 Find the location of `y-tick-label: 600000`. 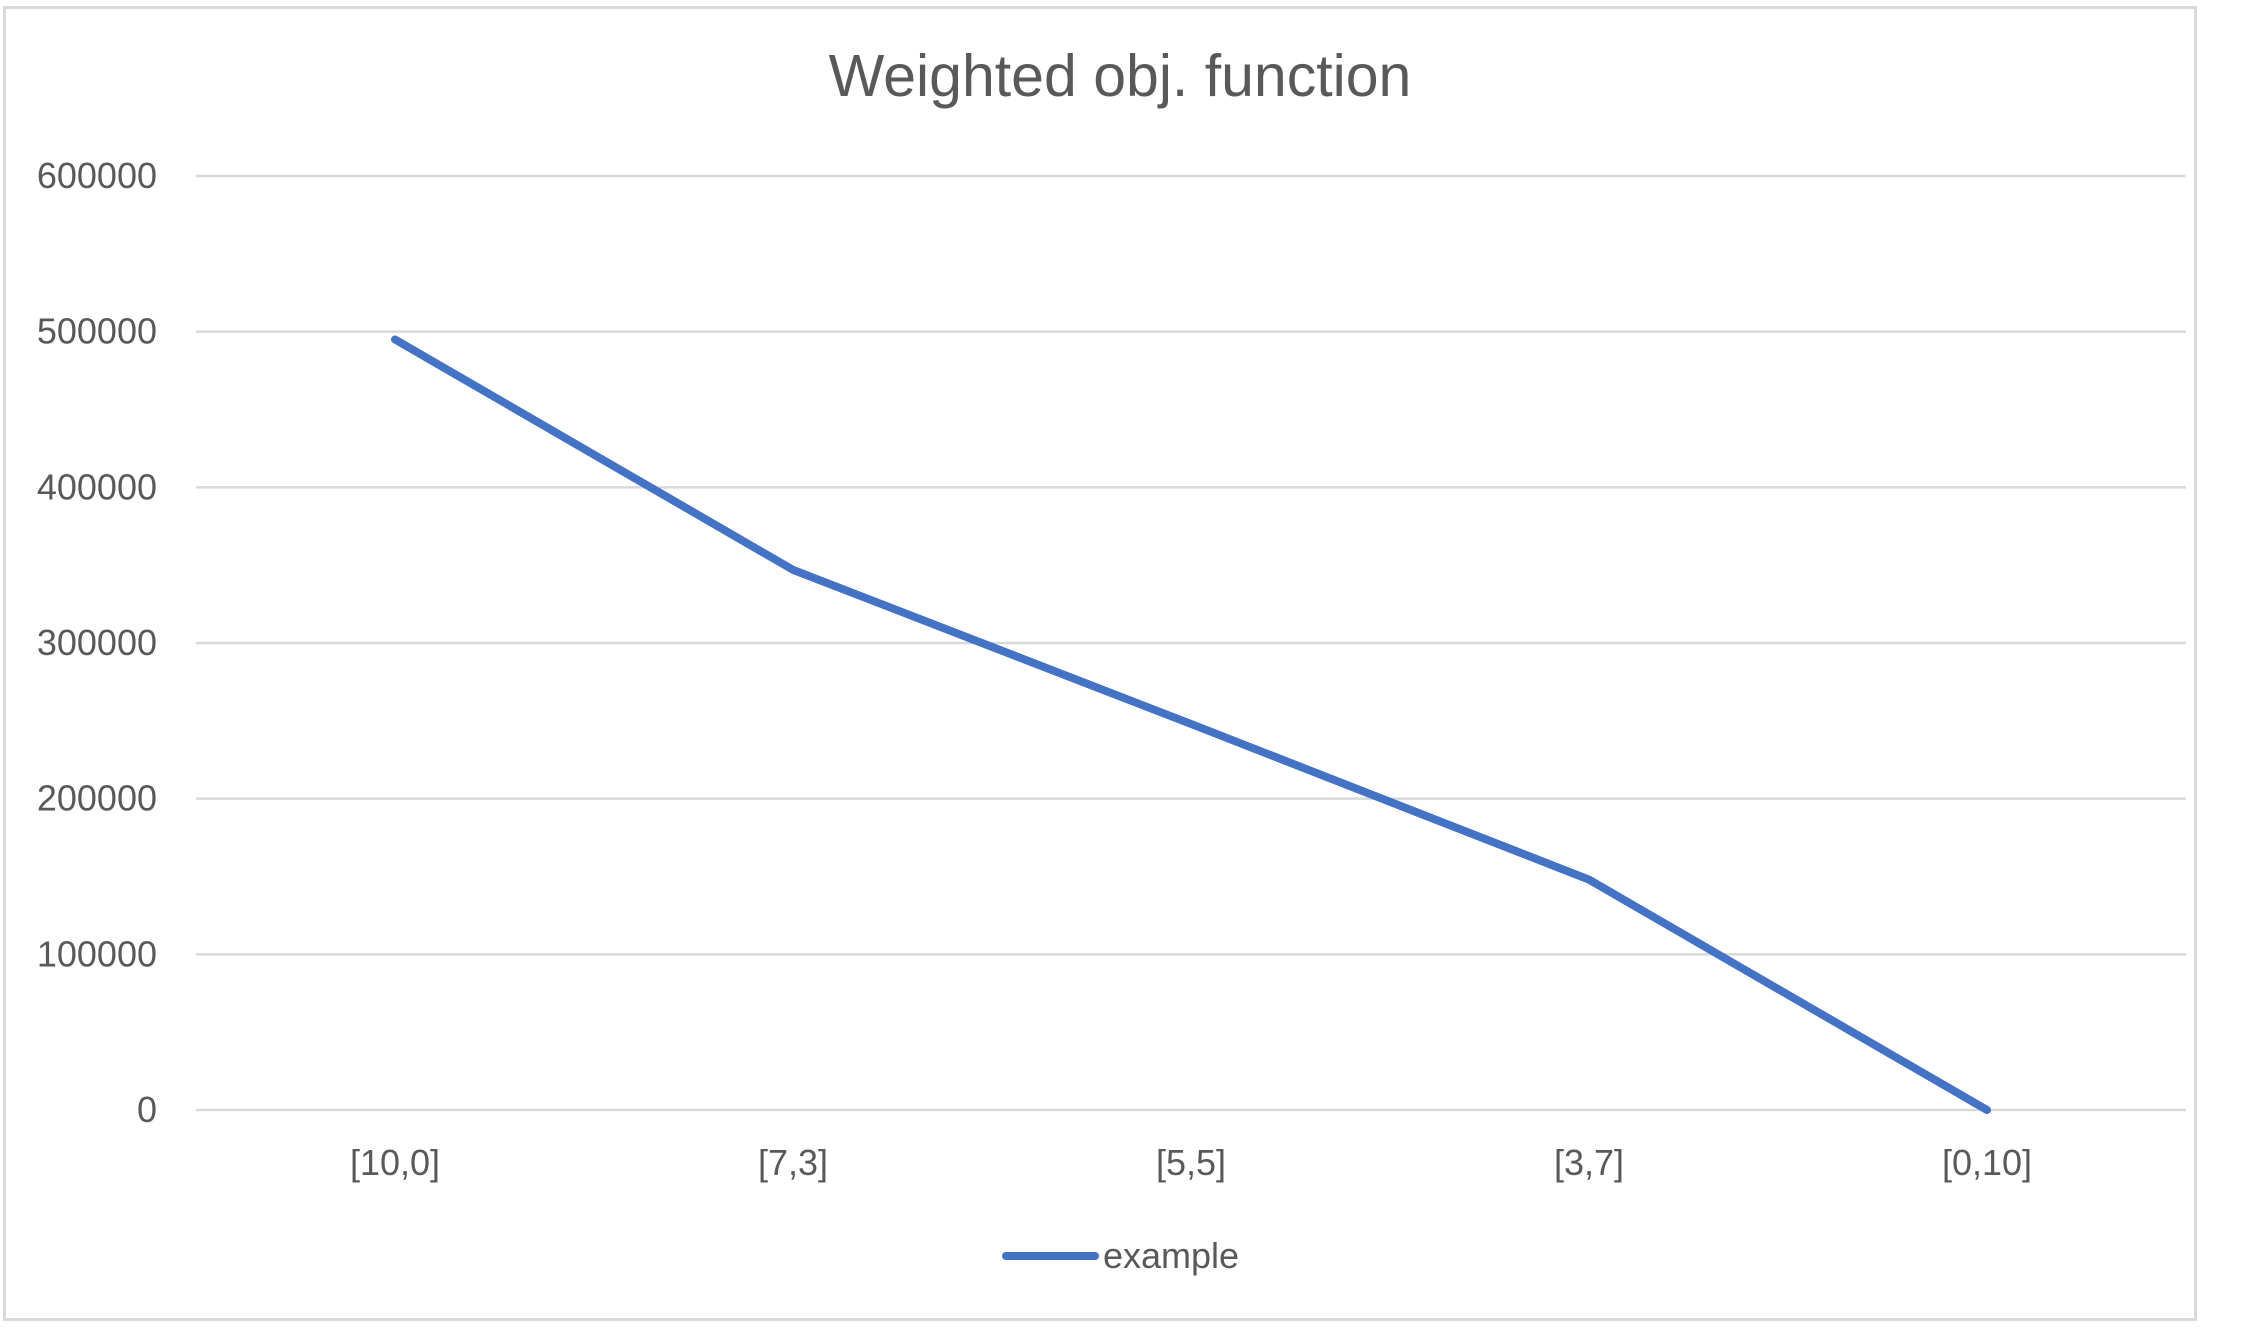

y-tick-label: 600000 is located at coordinates (97, 175).